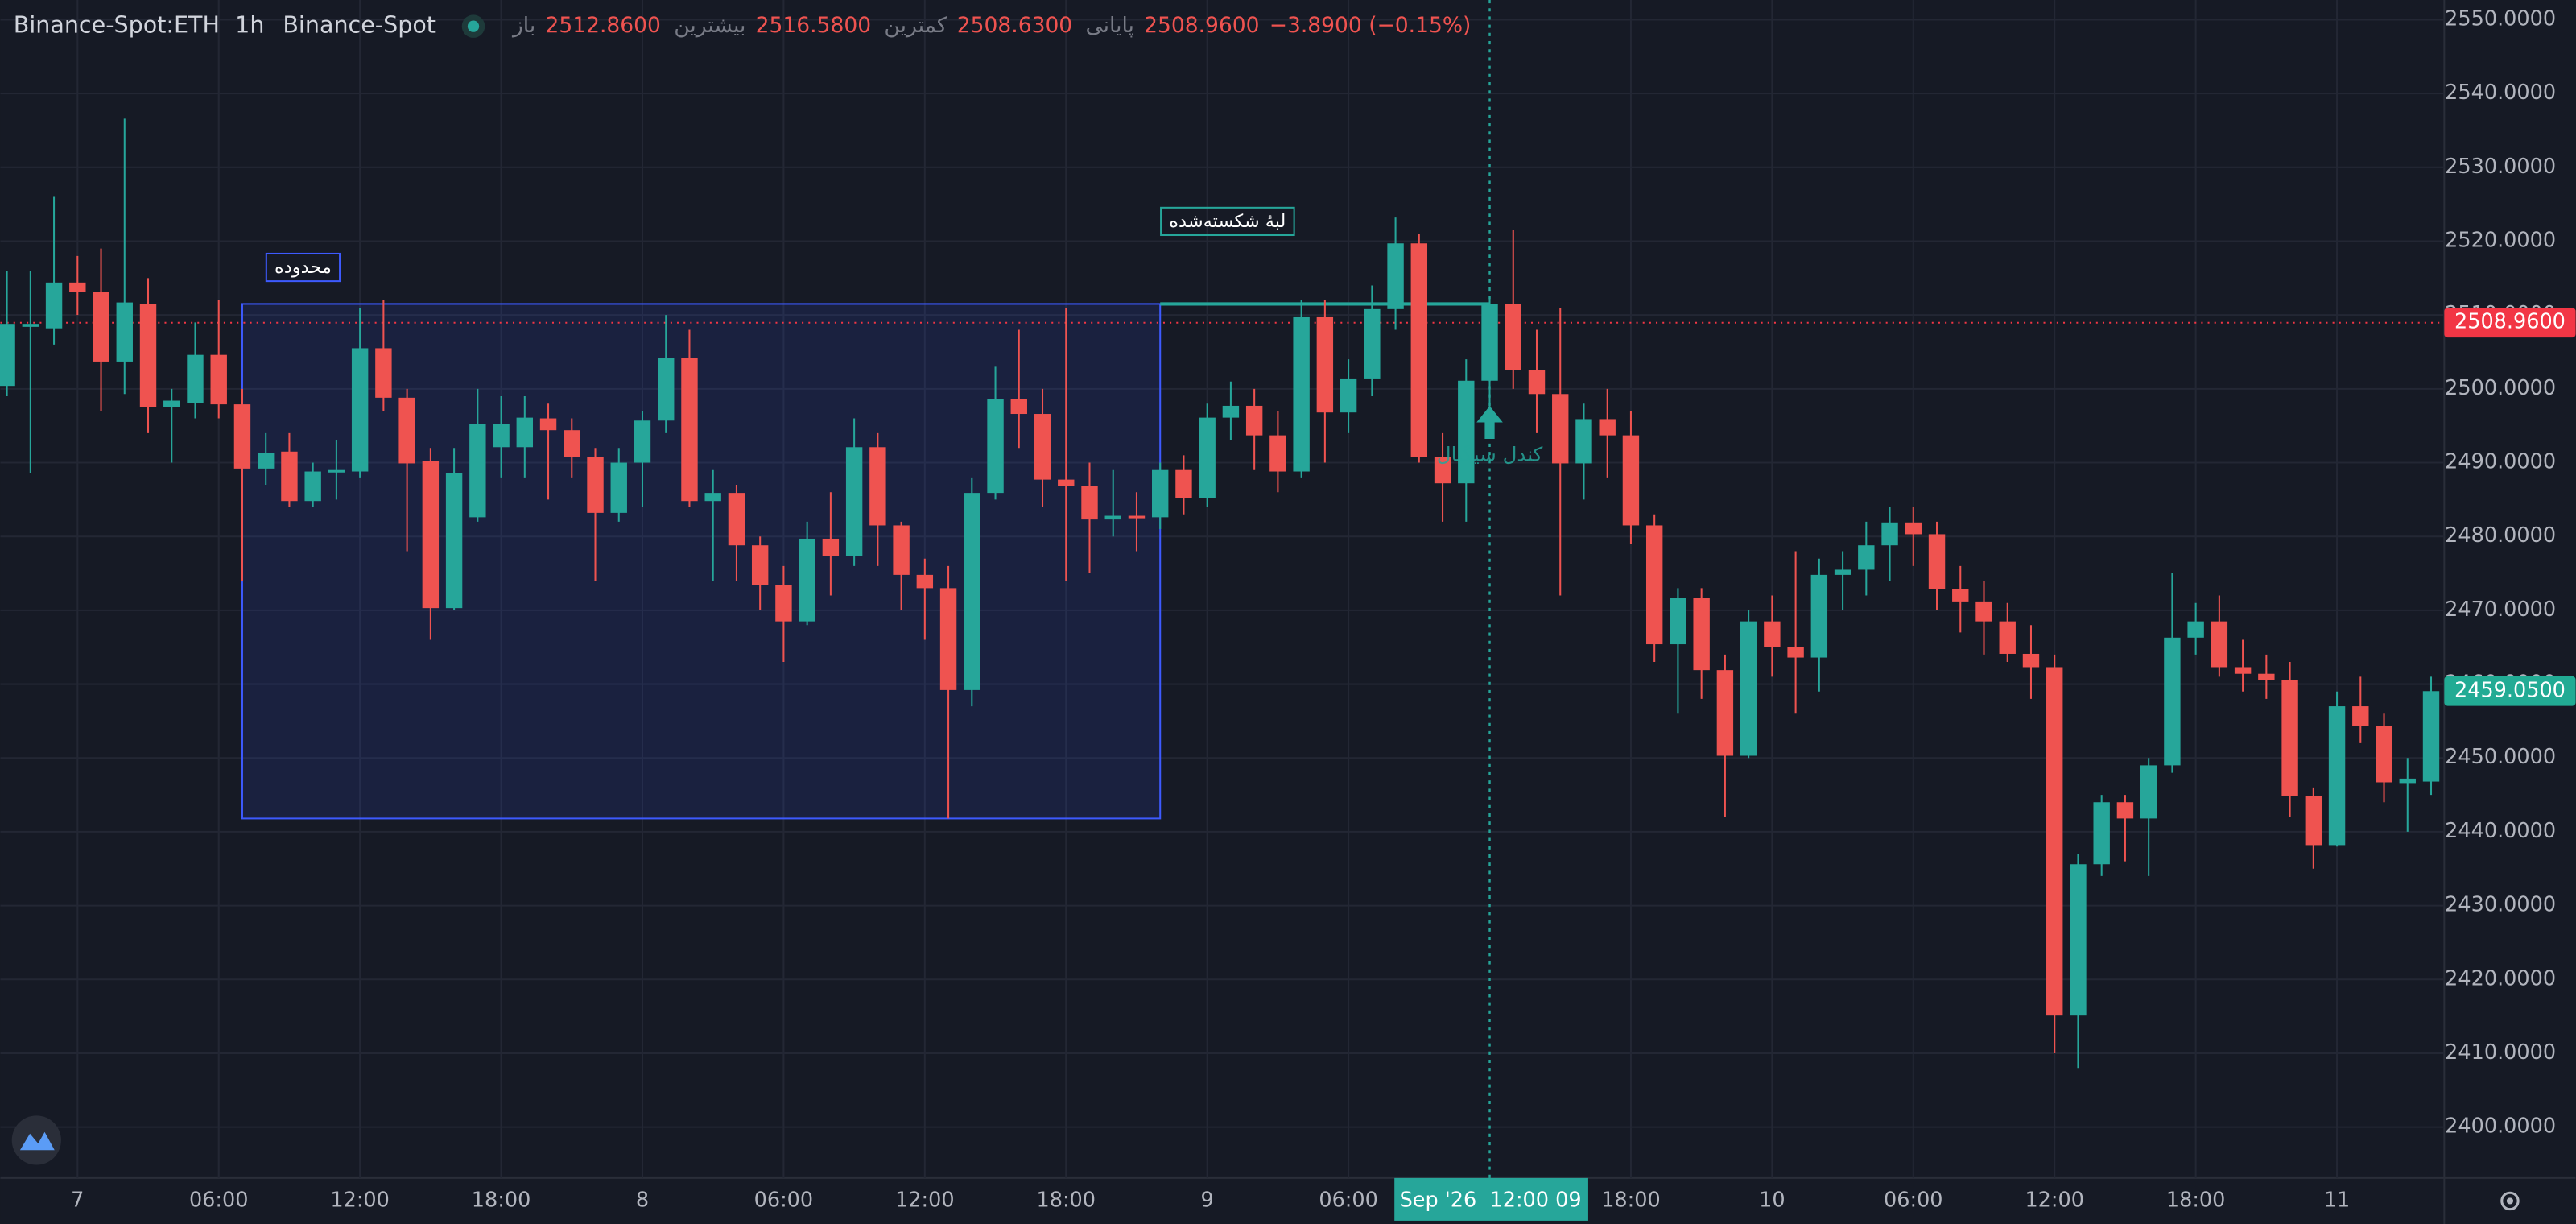 The height and width of the screenshot is (1224, 2576). I want to click on legend-label: بیشترین, so click(709, 25).